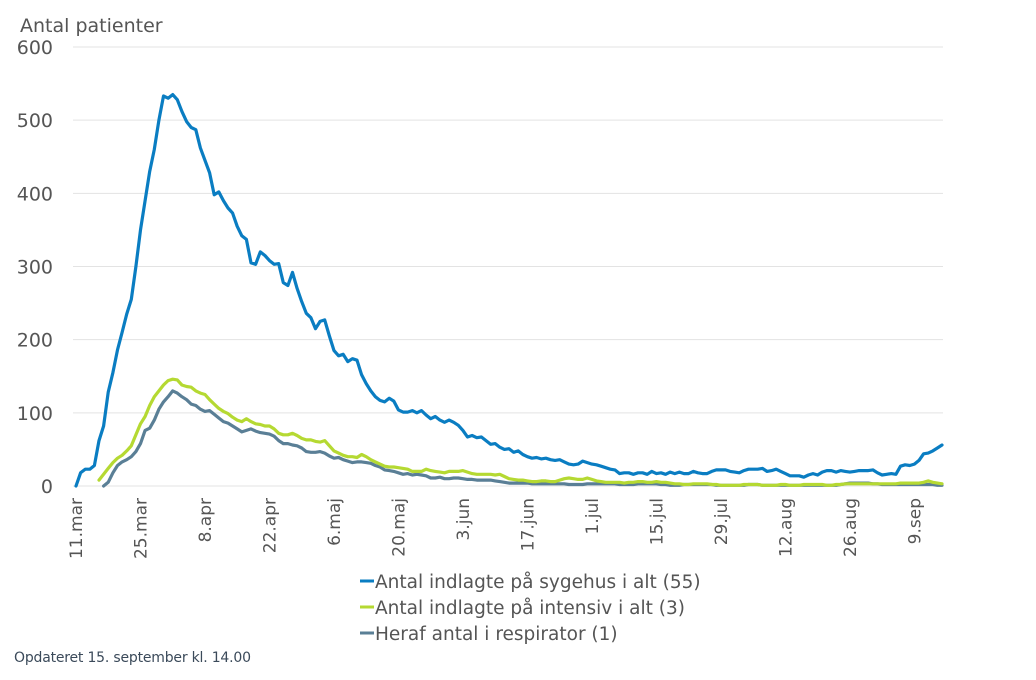 The image size is (1036, 680). I want to click on x-tick-label: 11.mar, so click(77, 528).